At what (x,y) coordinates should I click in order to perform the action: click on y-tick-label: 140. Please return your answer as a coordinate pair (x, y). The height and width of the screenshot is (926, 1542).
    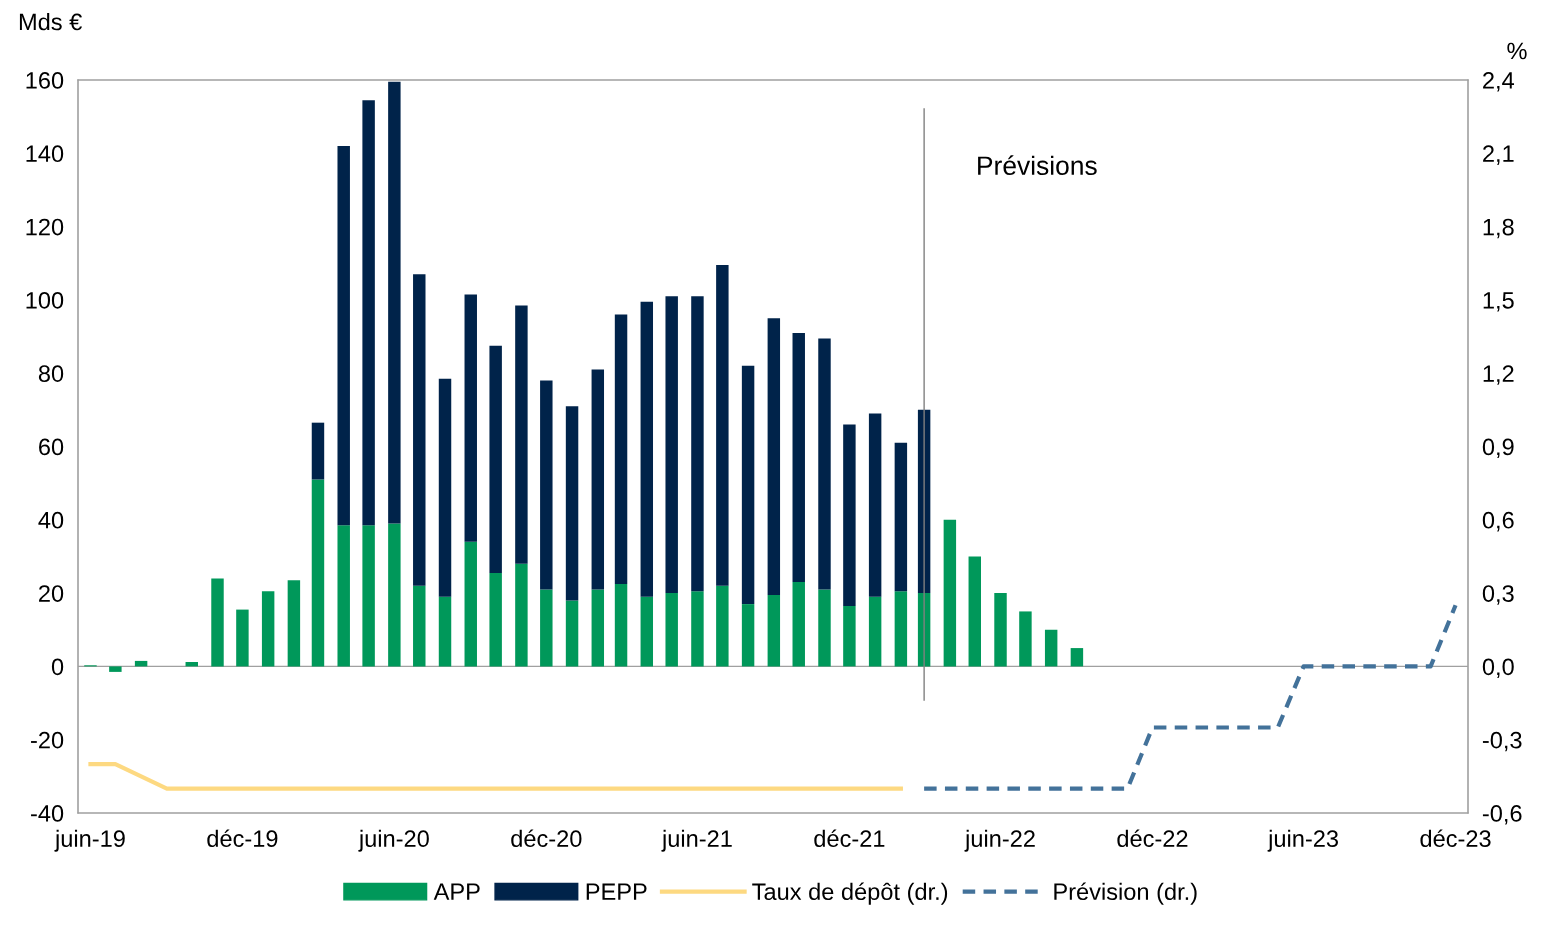
    Looking at the image, I should click on (45, 154).